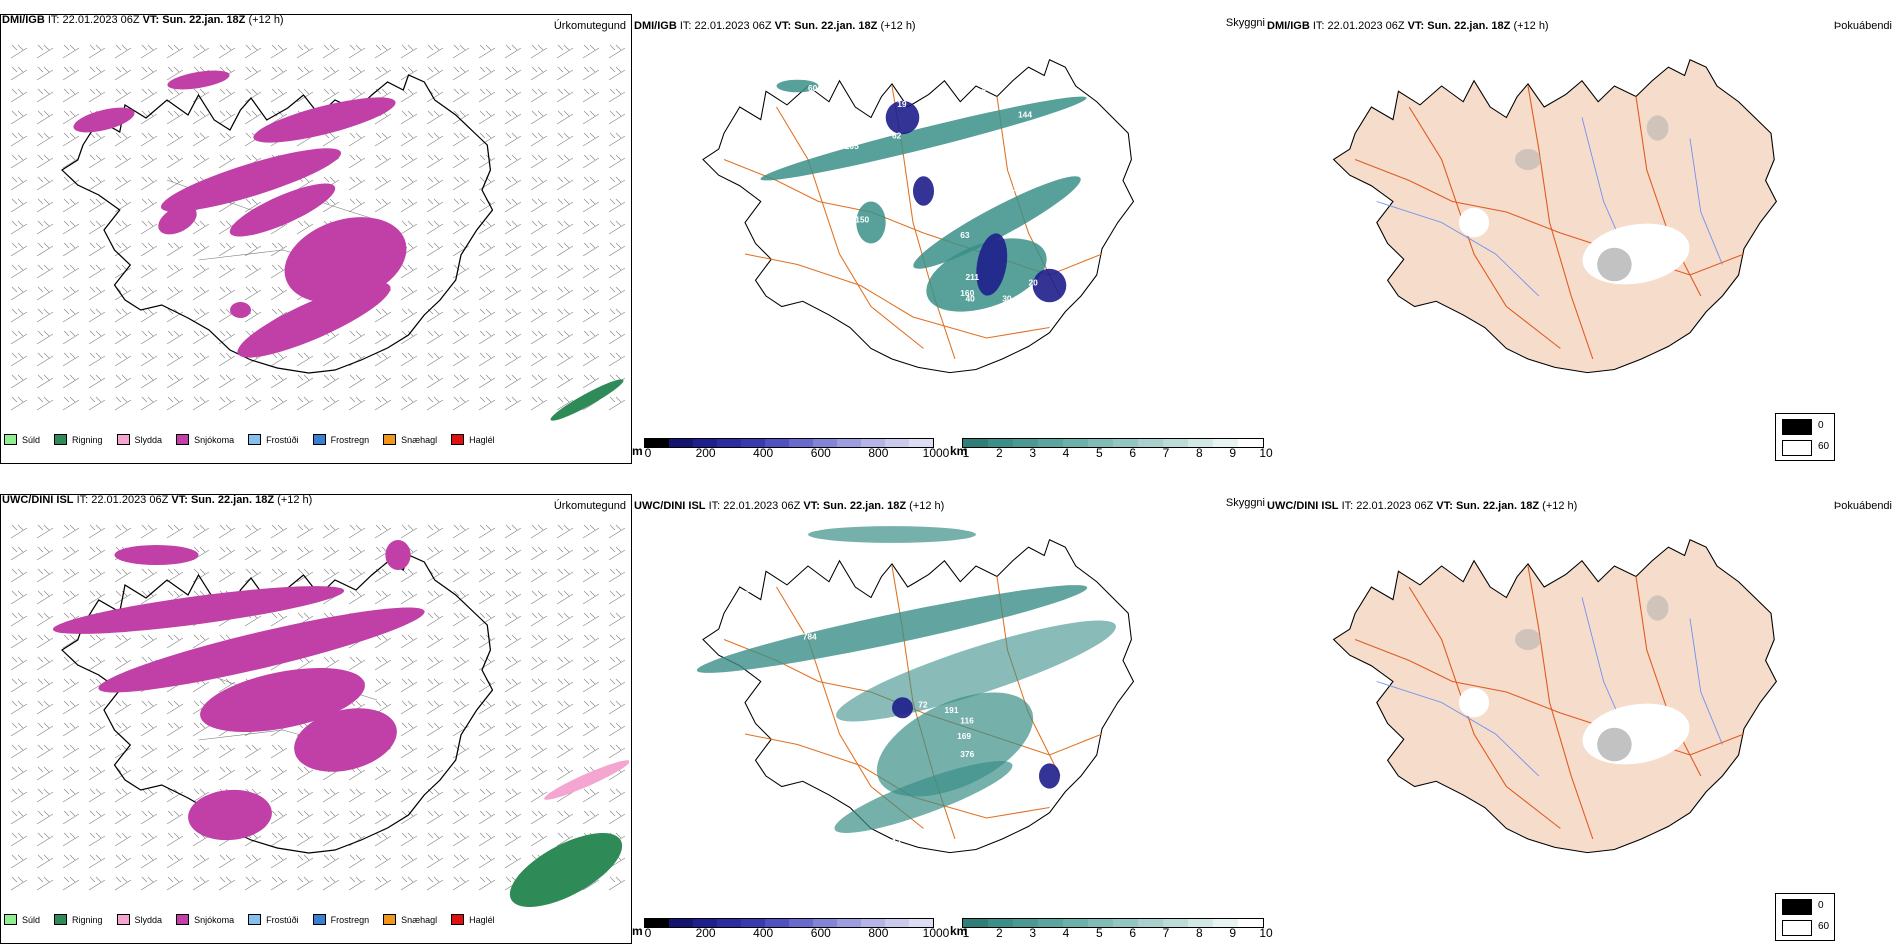 The width and height of the screenshot is (1900, 950). I want to click on iceland-coastline, so click(277, 224).